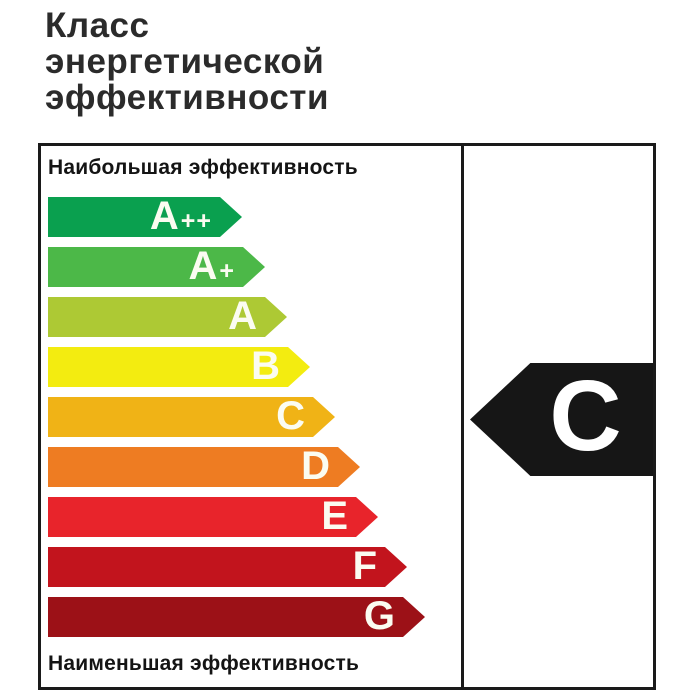  I want to click on class-row-a++: A++, so click(254, 217).